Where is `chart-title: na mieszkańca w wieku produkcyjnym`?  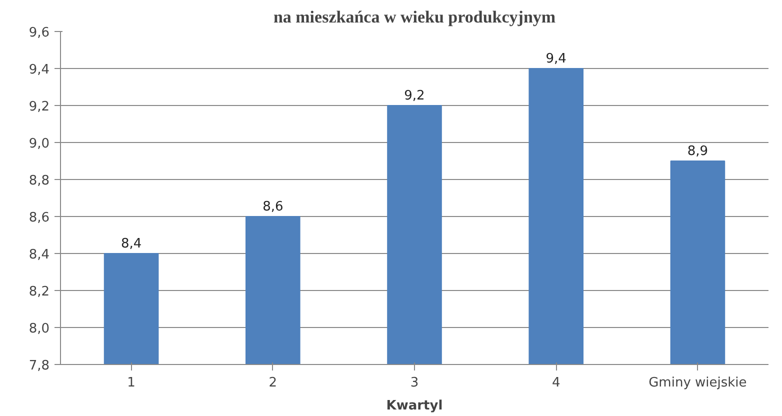
chart-title: na mieszkańca w wieku produkcyjnym is located at coordinates (414, 17).